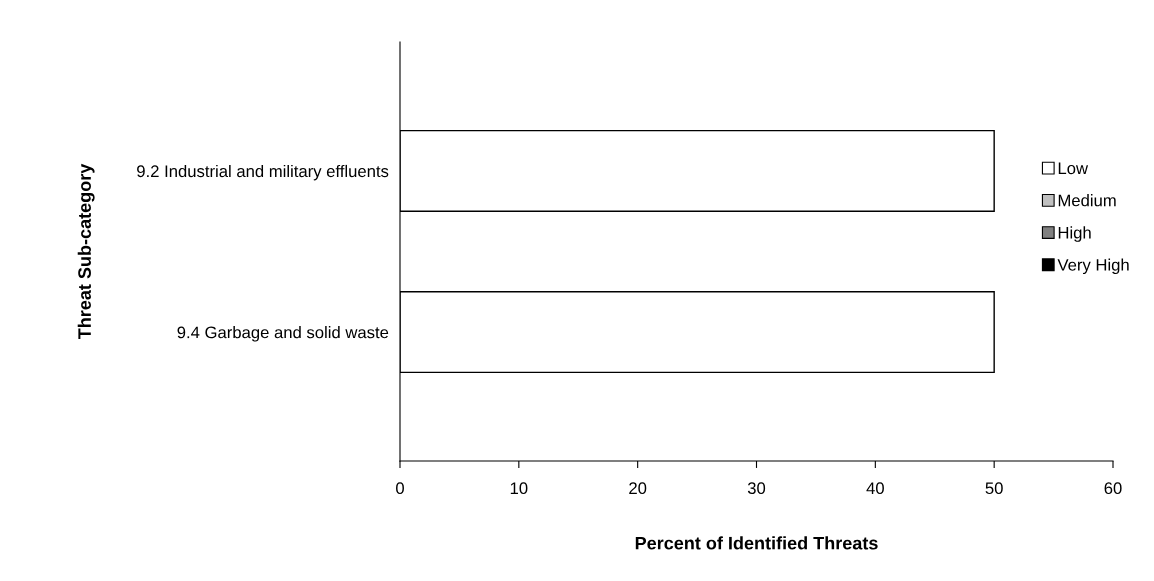 The image size is (1154, 581). I want to click on x-tick-label: 0, so click(400, 488).